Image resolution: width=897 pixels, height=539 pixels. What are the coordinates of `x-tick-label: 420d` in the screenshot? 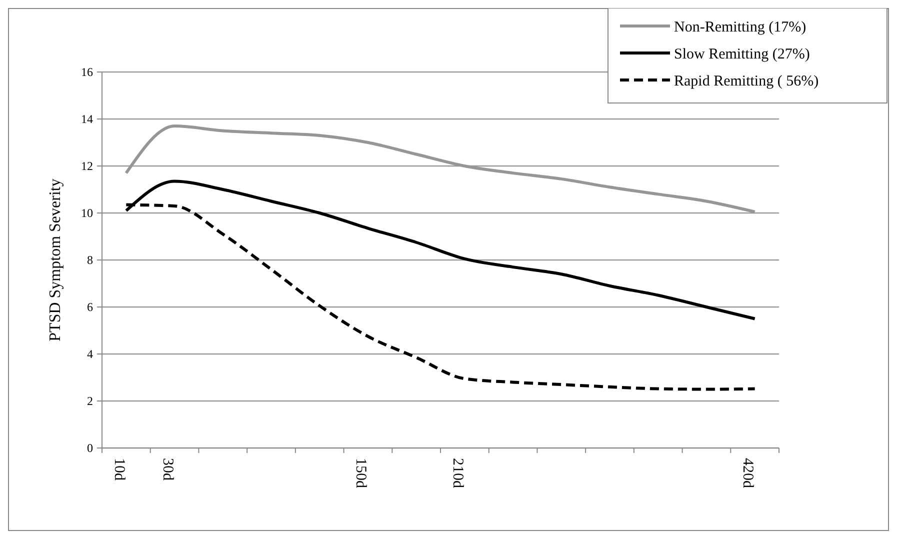 It's located at (748, 473).